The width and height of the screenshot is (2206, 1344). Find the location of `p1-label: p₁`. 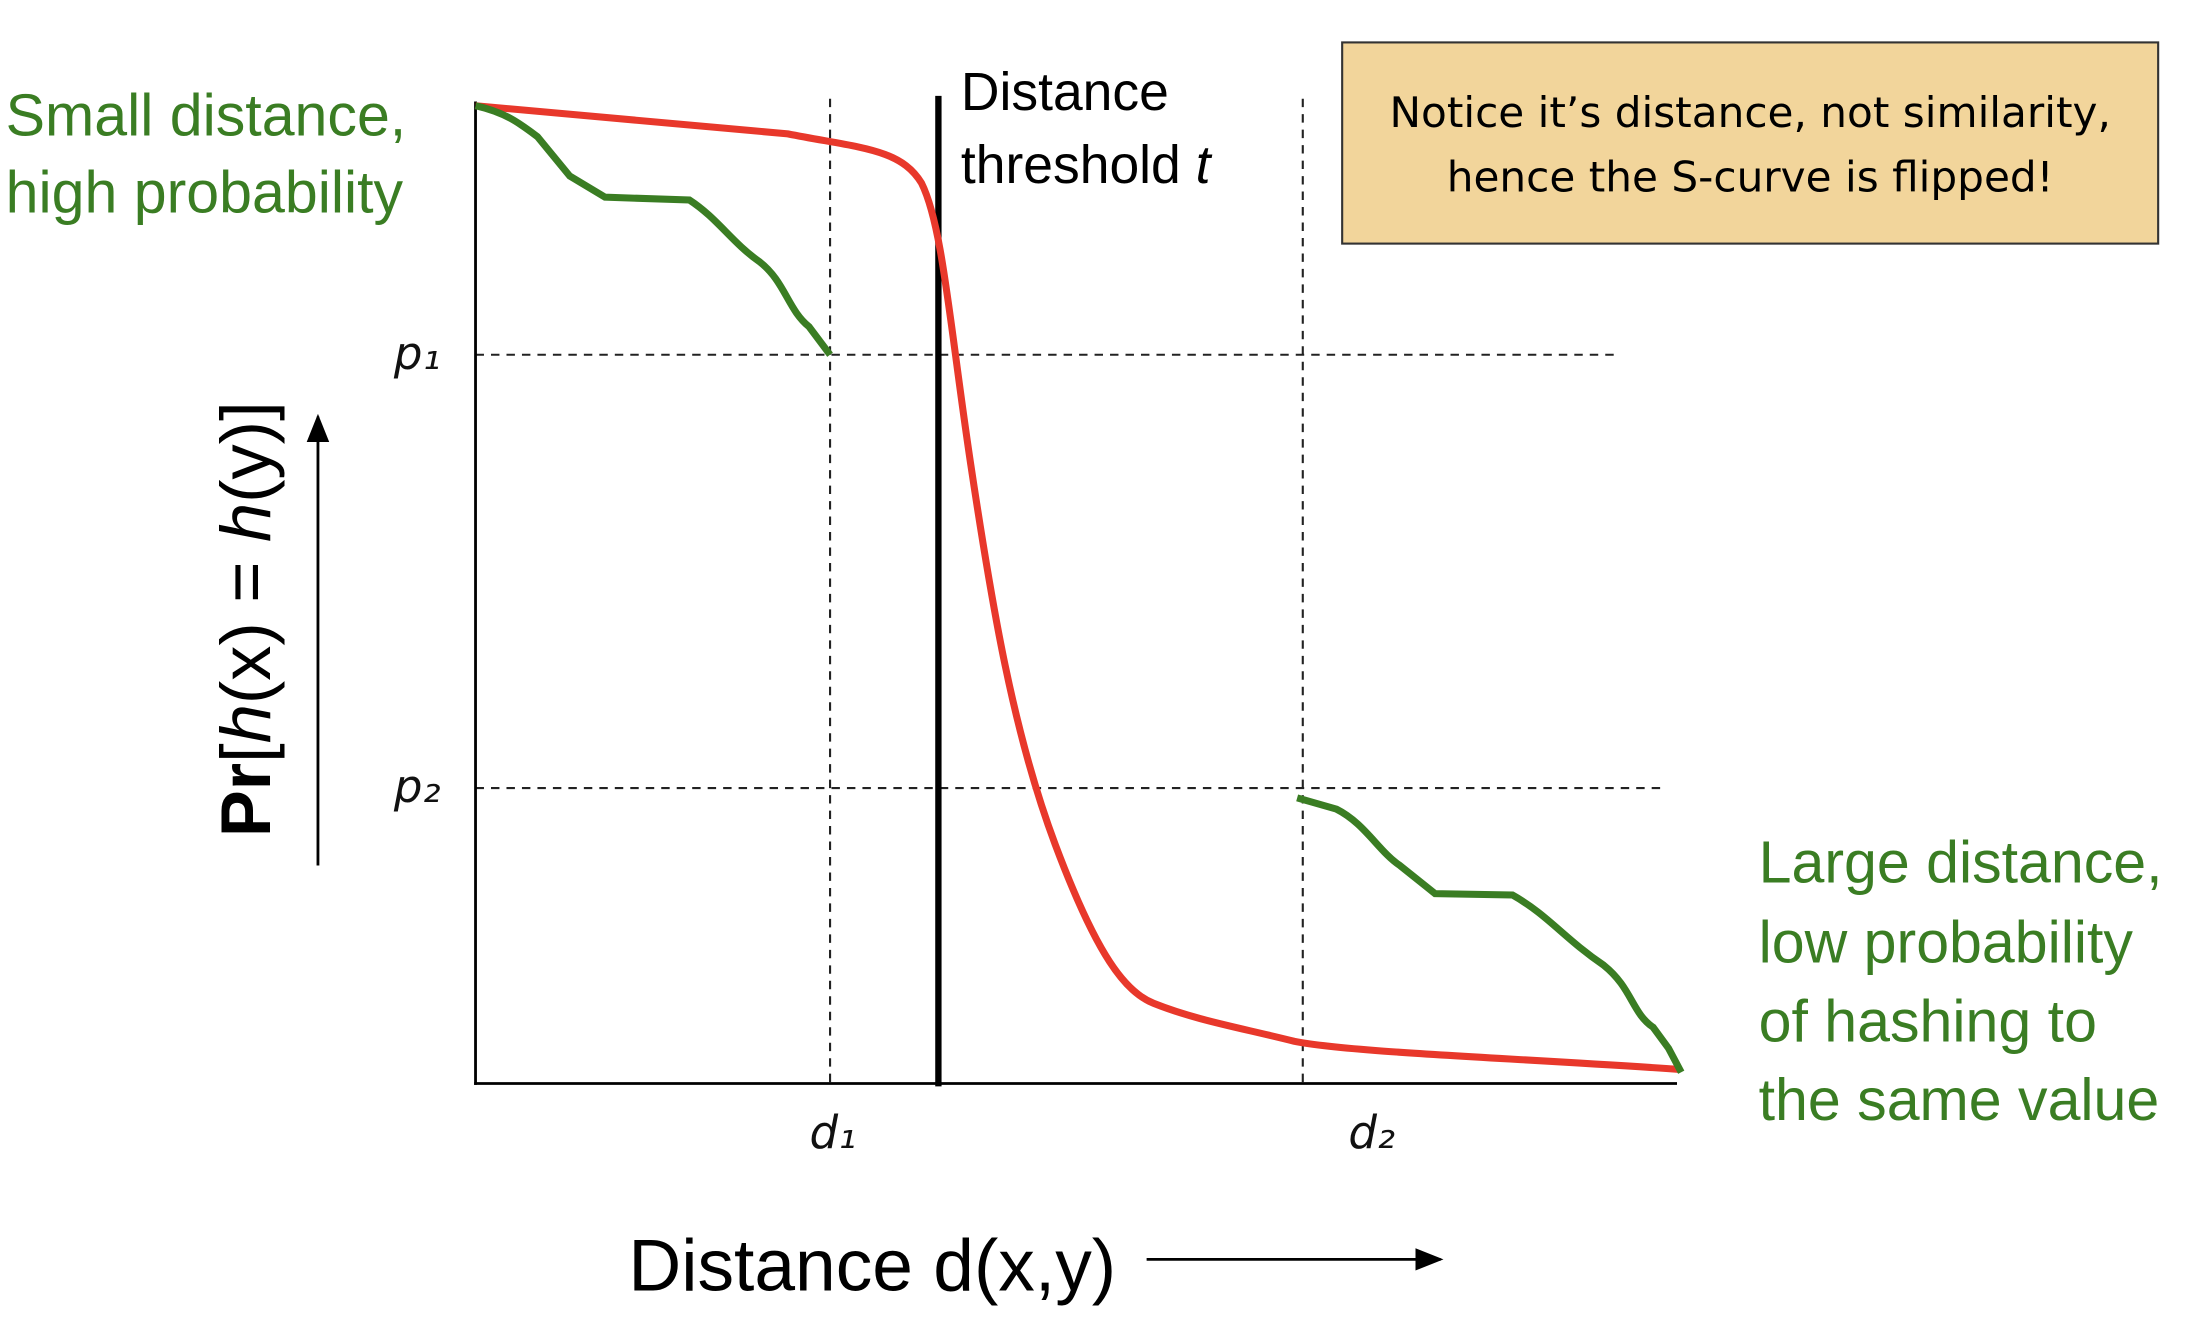

p1-label: p₁ is located at coordinates (417, 353).